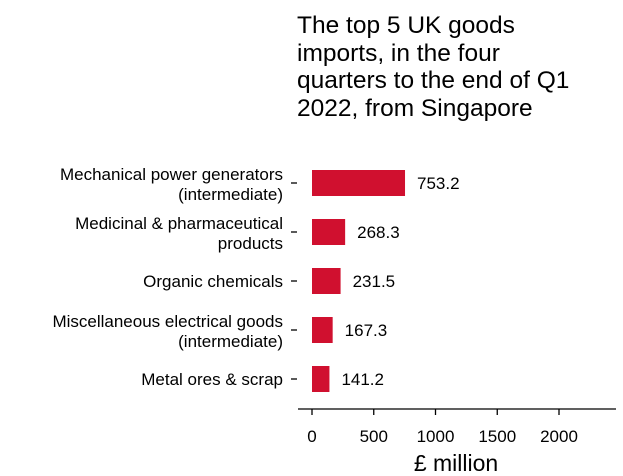 The width and height of the screenshot is (623, 476). I want to click on x-tick-label: 1000, so click(436, 436).